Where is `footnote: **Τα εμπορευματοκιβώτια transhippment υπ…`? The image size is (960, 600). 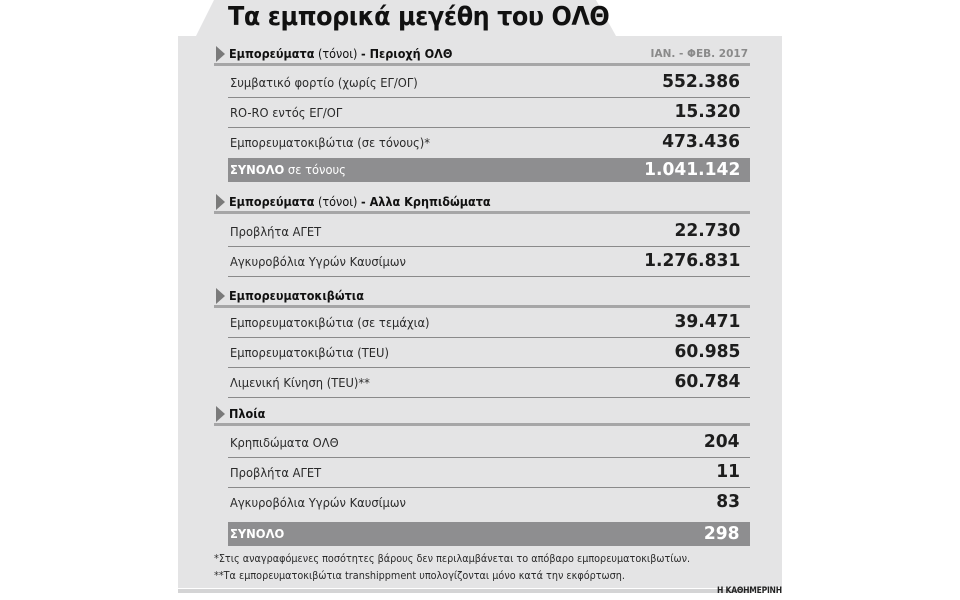 footnote: **Τα εμπορευματοκιβώτια transhippment υπ… is located at coordinates (419, 576).